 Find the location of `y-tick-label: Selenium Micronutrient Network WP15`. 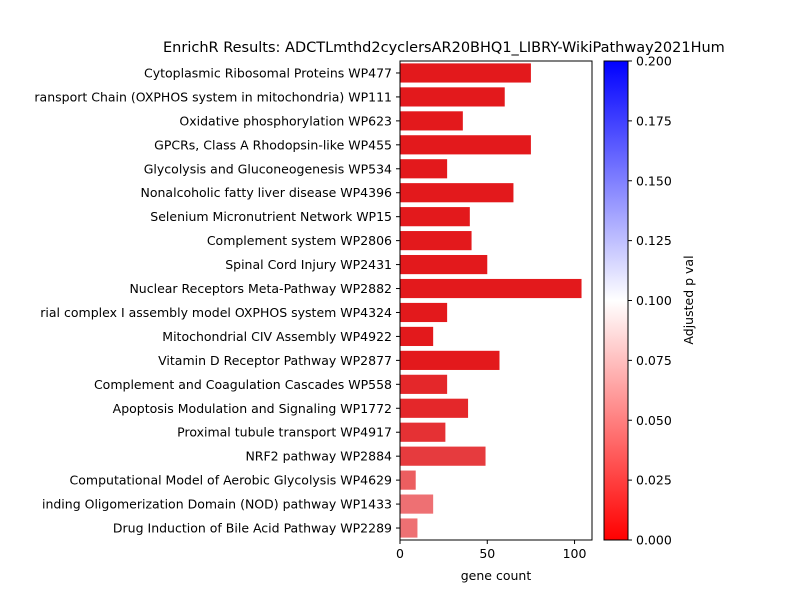

y-tick-label: Selenium Micronutrient Network WP15 is located at coordinates (271, 216).